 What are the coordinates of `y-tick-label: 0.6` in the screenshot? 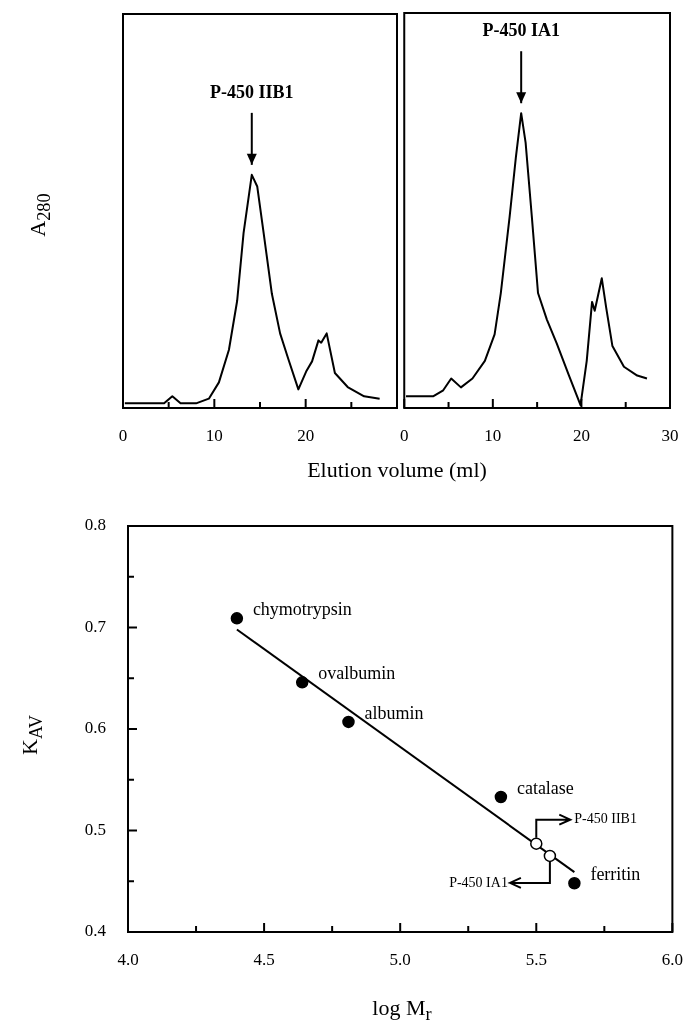 It's located at (95, 728).